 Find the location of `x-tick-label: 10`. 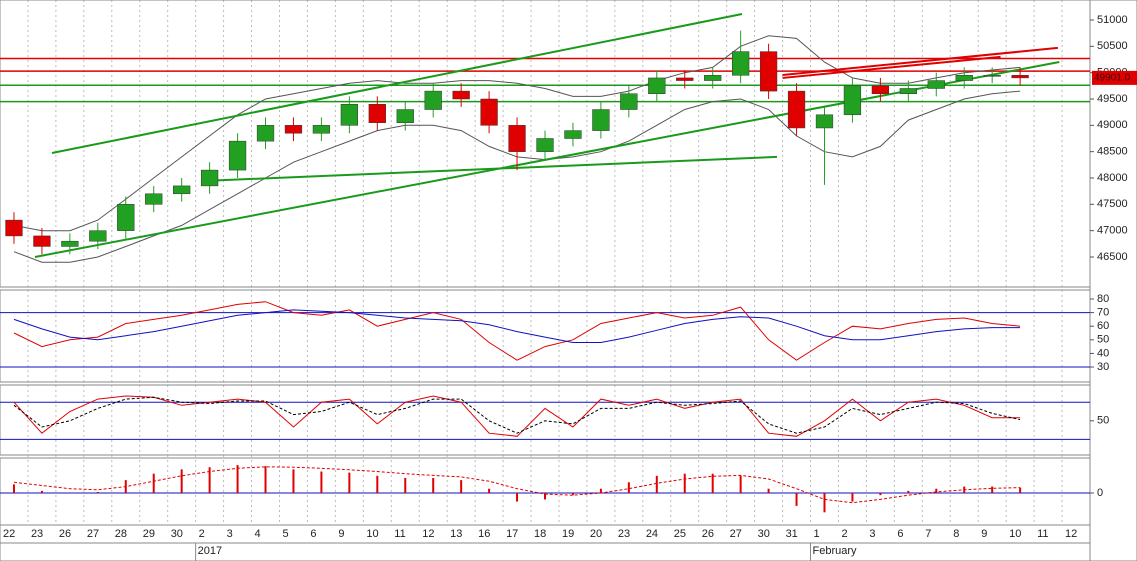

x-tick-label: 10 is located at coordinates (372, 534).